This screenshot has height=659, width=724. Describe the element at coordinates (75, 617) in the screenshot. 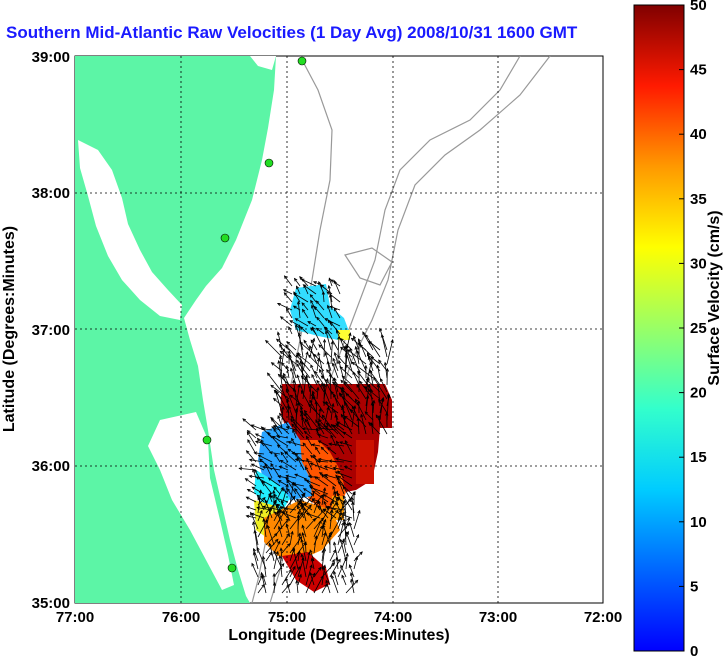

I see `x-tick-label: 77:00` at that location.